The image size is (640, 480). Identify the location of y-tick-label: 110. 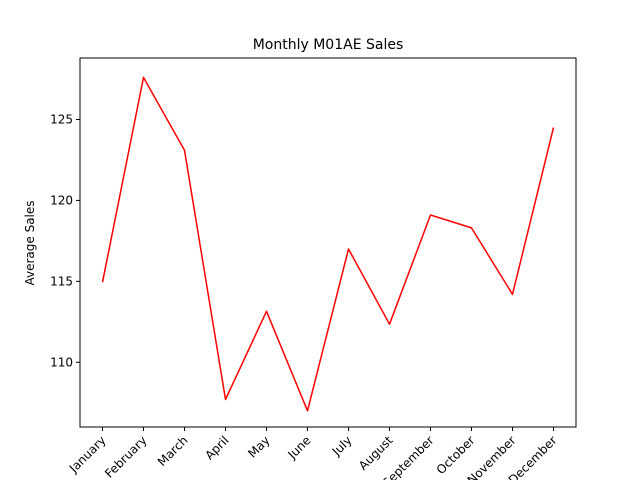
(61, 362).